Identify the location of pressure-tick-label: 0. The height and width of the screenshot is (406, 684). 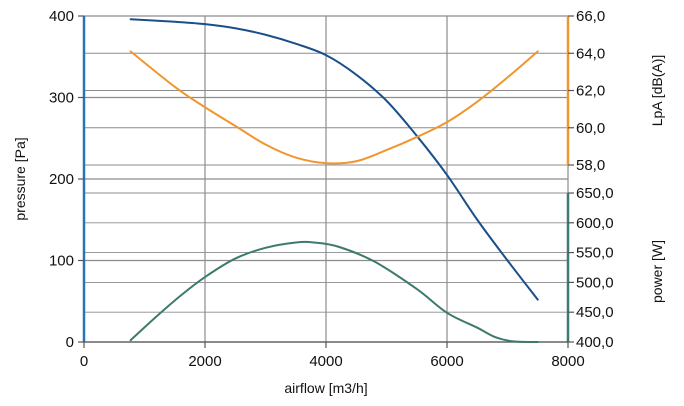
(70, 342).